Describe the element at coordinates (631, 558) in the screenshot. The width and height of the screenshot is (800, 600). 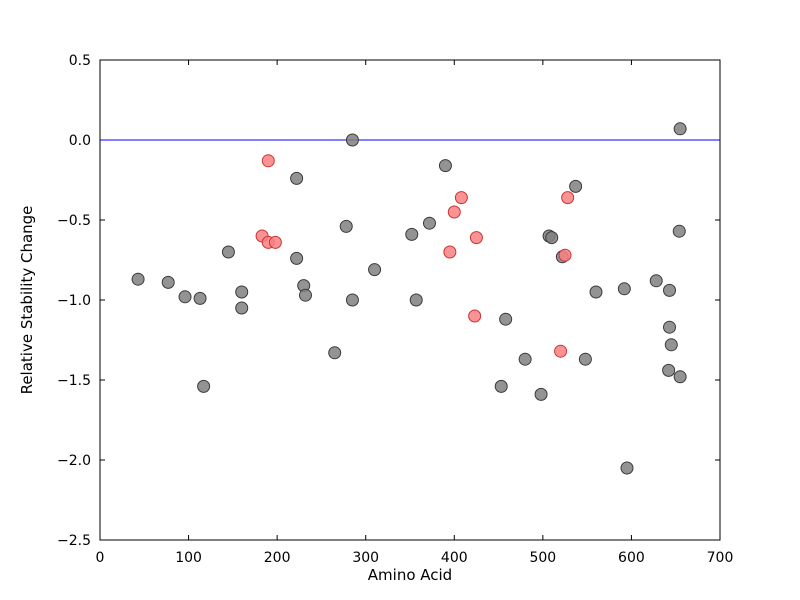
I see `x-tick-label: 600` at that location.